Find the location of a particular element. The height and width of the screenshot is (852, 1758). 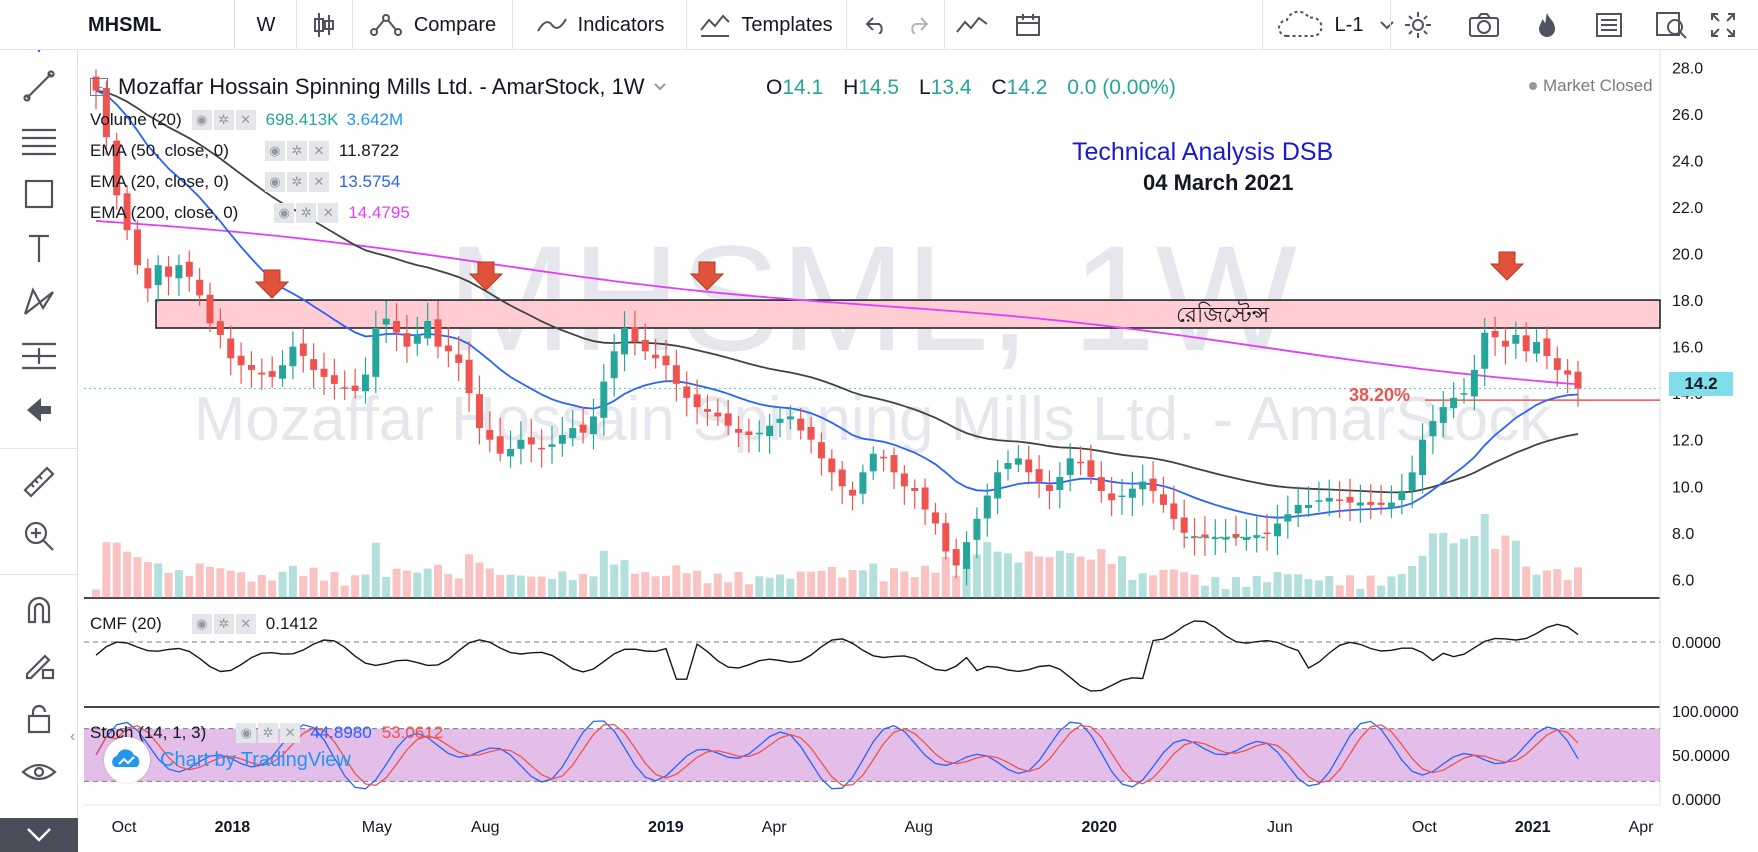

time-axis: Oct 2018 May Aug 2019 Apr Aug 2020 Jun Oct 2021 Apr is located at coordinates (883, 827).